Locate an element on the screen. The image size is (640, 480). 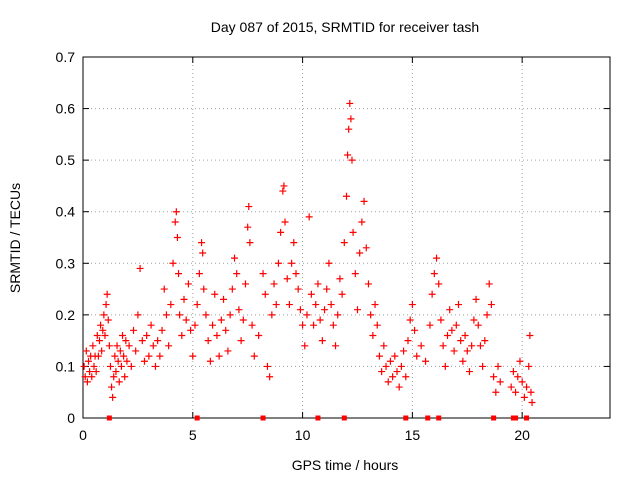
y-tick-label: 0.6 is located at coordinates (66, 109).